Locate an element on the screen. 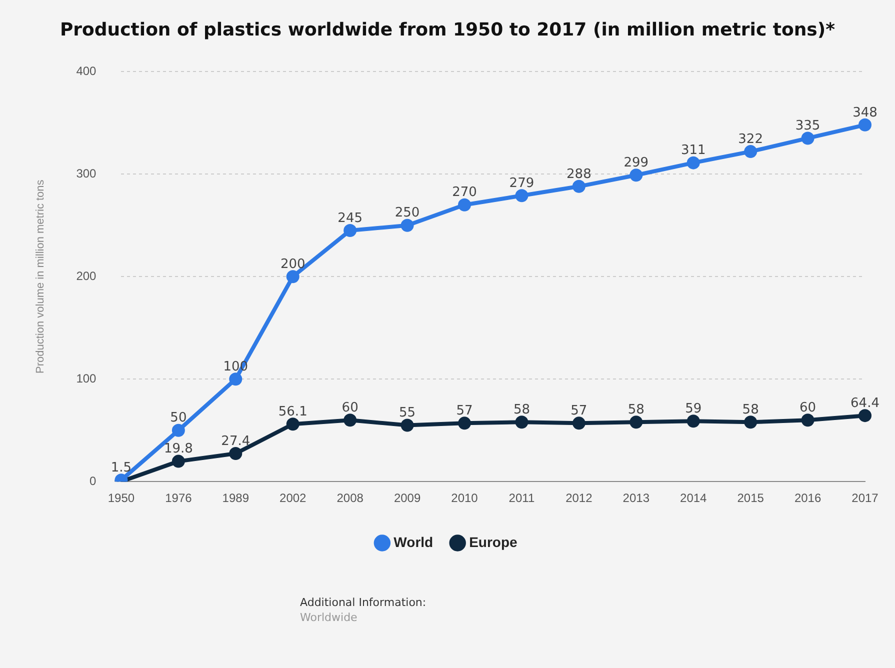 This screenshot has height=668, width=895. y-tick-label: 200 is located at coordinates (86, 275).